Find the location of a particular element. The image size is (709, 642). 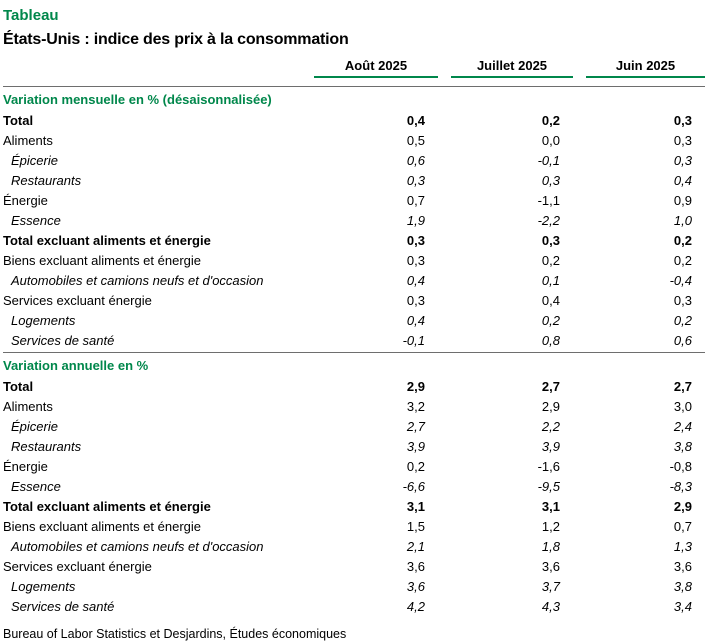

row-value: 0,6 is located at coordinates (682, 340).